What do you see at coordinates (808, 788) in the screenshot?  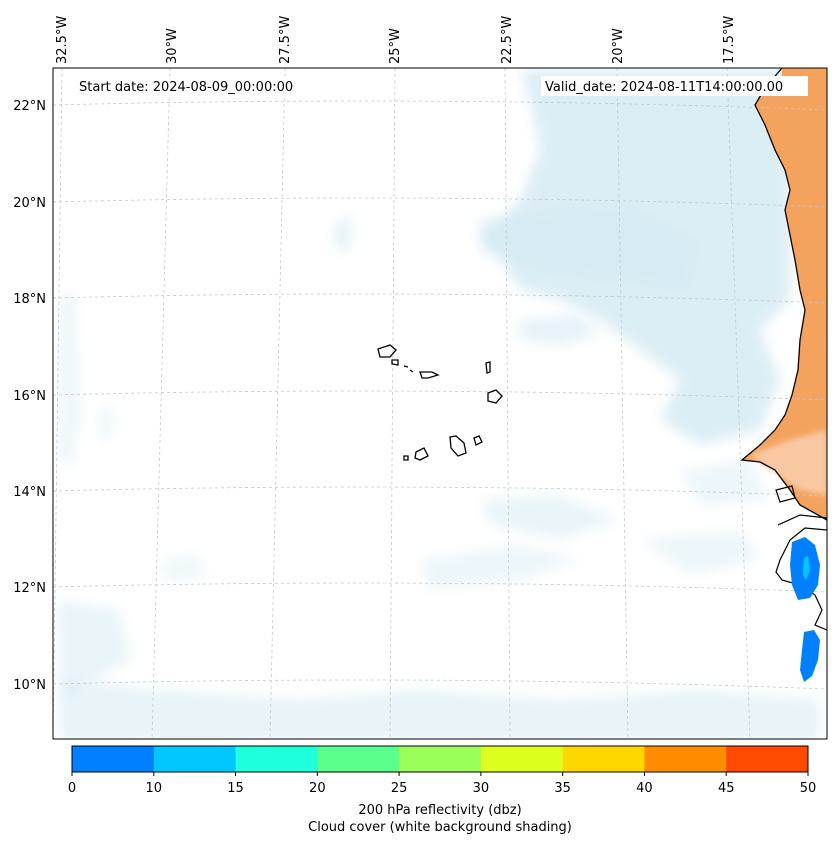 I see `colorbar-tick-label: 50` at bounding box center [808, 788].